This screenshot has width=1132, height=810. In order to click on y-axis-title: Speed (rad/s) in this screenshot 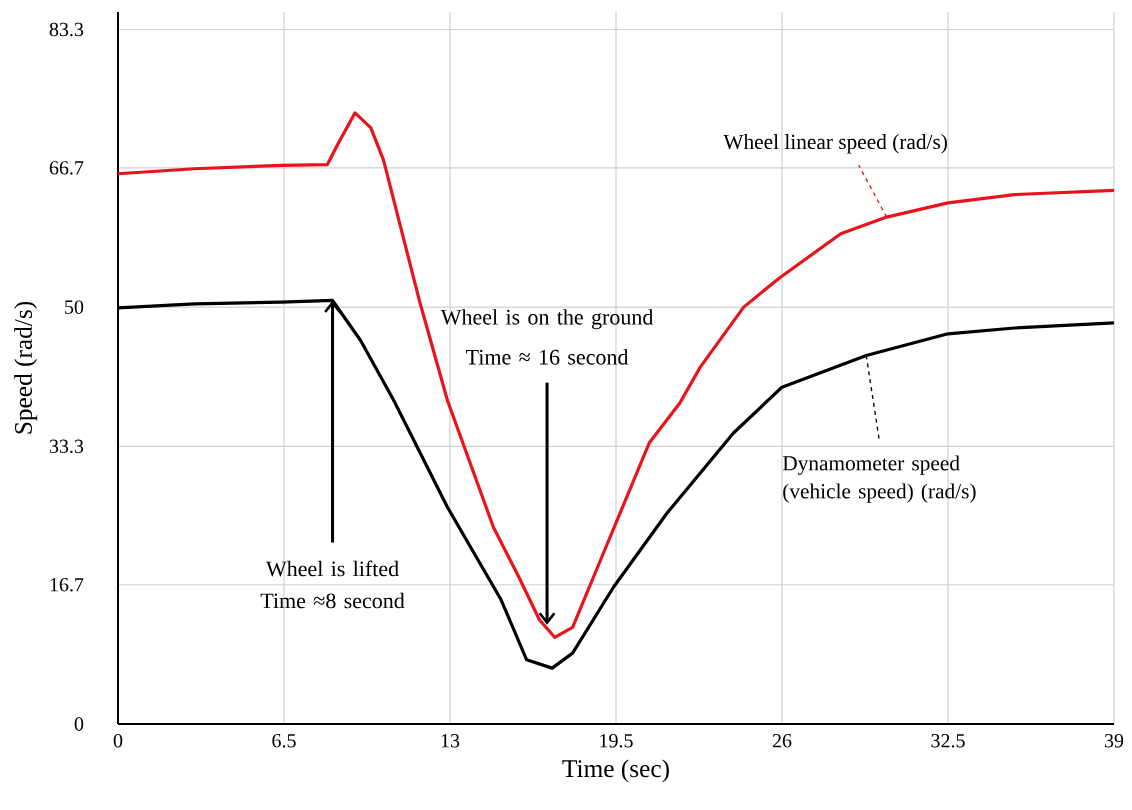, I will do `click(26, 367)`.